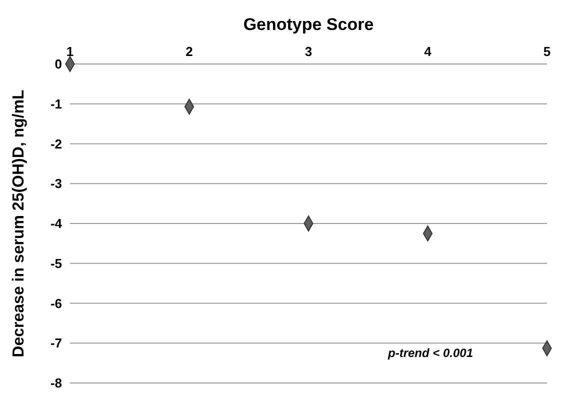  Describe the element at coordinates (56, 303) in the screenshot. I see `y-tick-label: -6` at that location.